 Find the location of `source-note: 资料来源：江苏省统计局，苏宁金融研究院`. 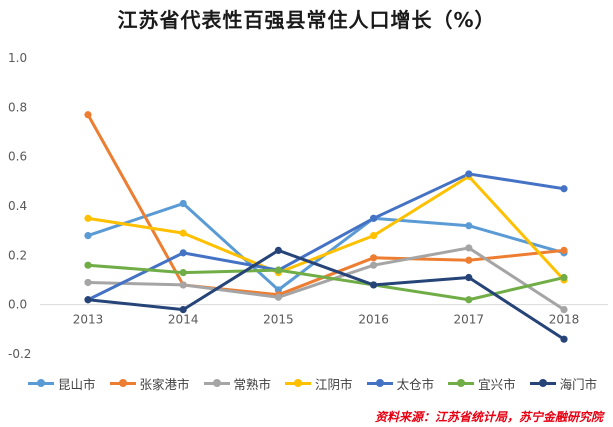

source-note: 资料来源：江苏省统计局，苏宁金融研究院 is located at coordinates (488, 417).